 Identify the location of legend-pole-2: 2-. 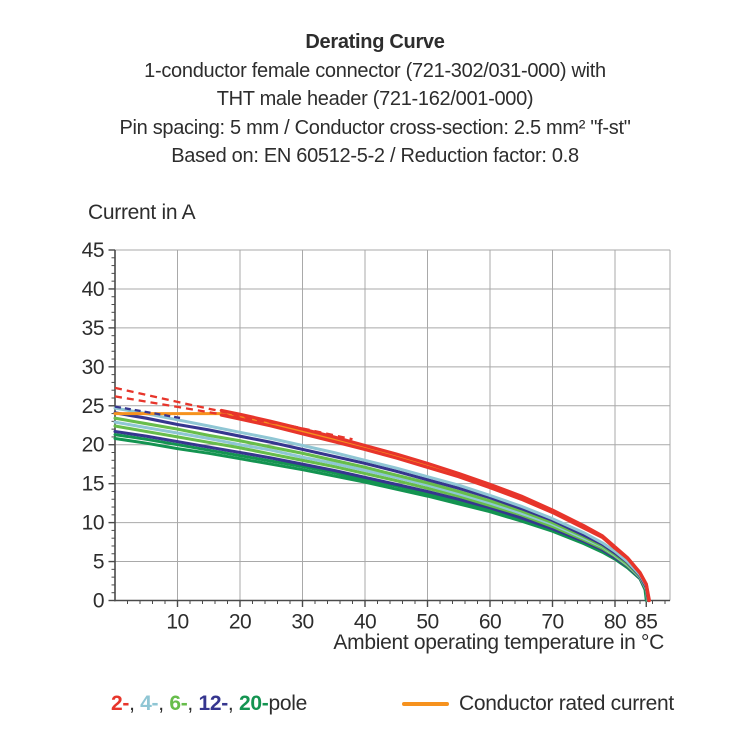
(120, 703).